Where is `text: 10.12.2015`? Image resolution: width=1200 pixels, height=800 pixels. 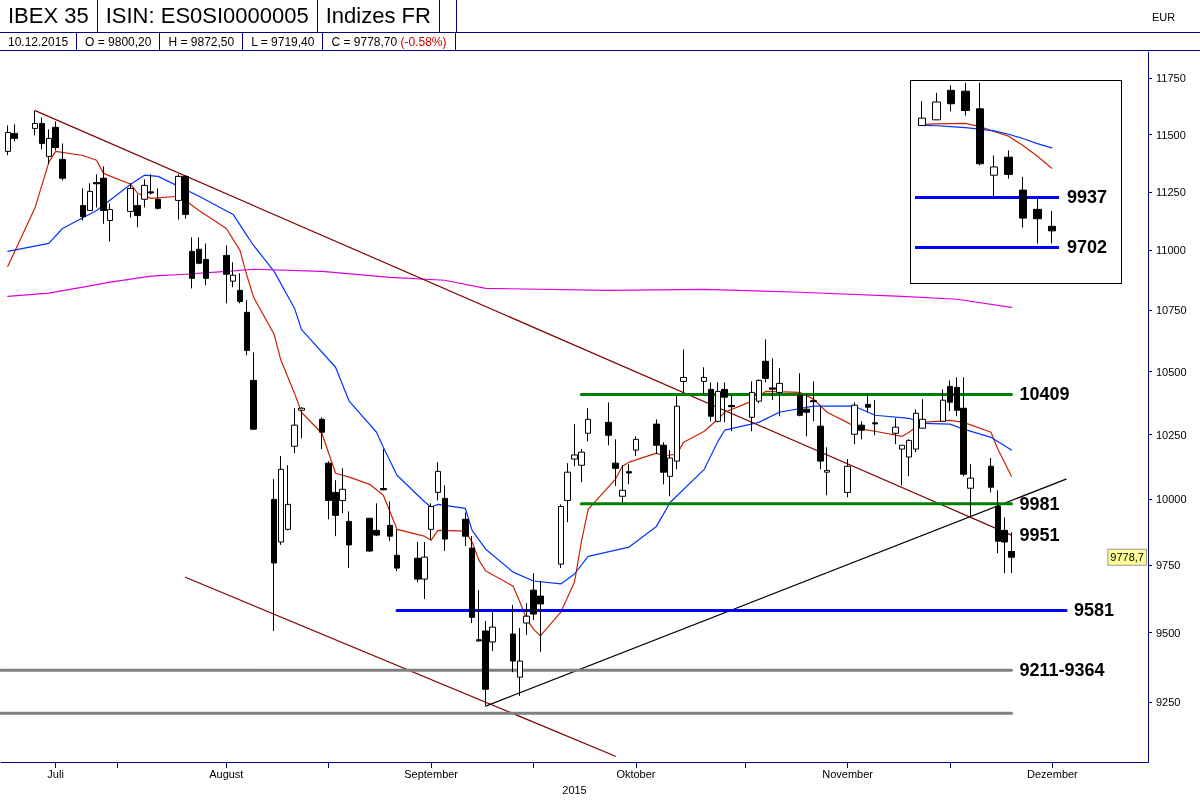
text: 10.12.2015 is located at coordinates (39, 41).